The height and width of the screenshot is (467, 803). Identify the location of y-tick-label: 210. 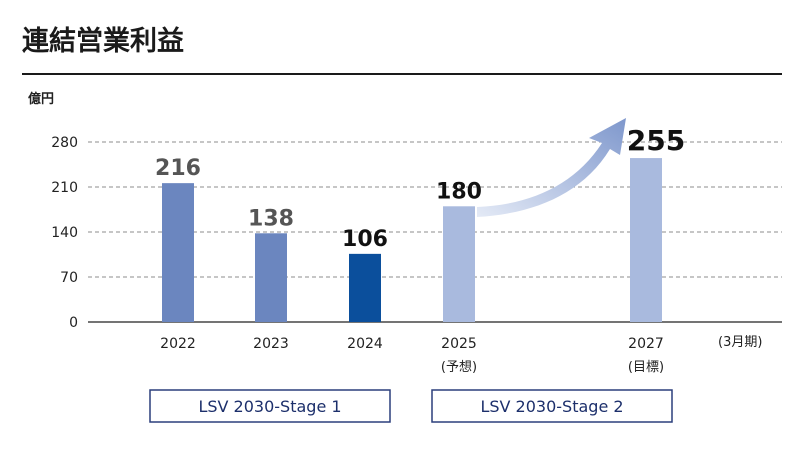
(64, 188).